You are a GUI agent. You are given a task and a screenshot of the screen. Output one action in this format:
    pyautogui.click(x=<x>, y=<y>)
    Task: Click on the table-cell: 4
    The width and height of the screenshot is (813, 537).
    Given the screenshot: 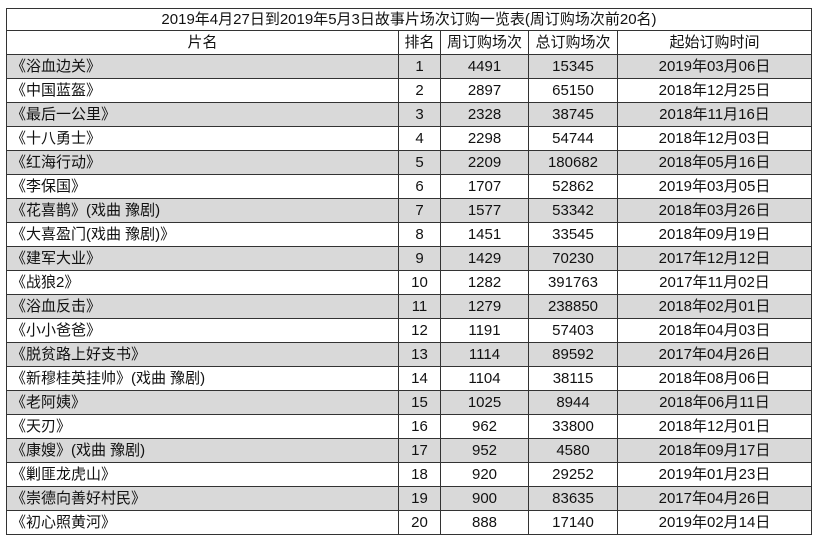 What is the action you would take?
    pyautogui.click(x=419, y=138)
    